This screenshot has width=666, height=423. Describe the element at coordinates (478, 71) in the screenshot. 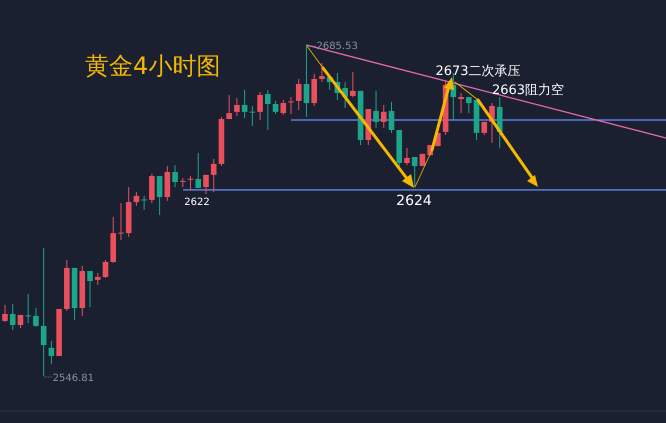

I see `annotation: 2673二次承压` at that location.